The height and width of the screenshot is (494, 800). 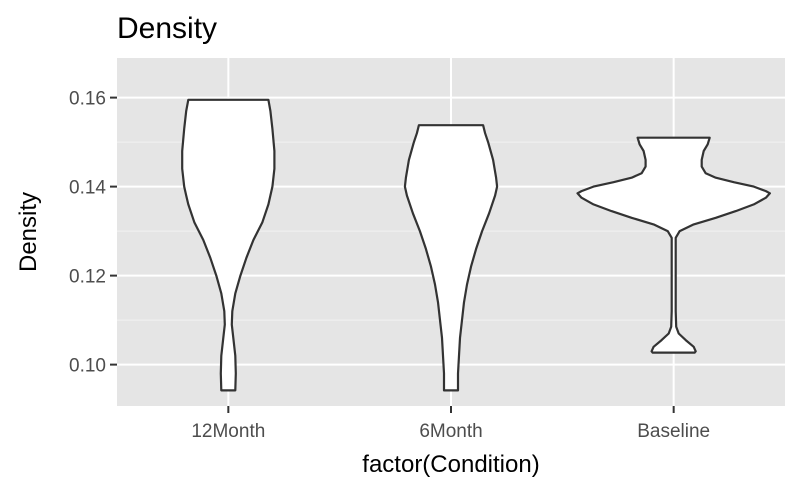 What do you see at coordinates (450, 431) in the screenshot?
I see `x-tick-label: 6Month` at bounding box center [450, 431].